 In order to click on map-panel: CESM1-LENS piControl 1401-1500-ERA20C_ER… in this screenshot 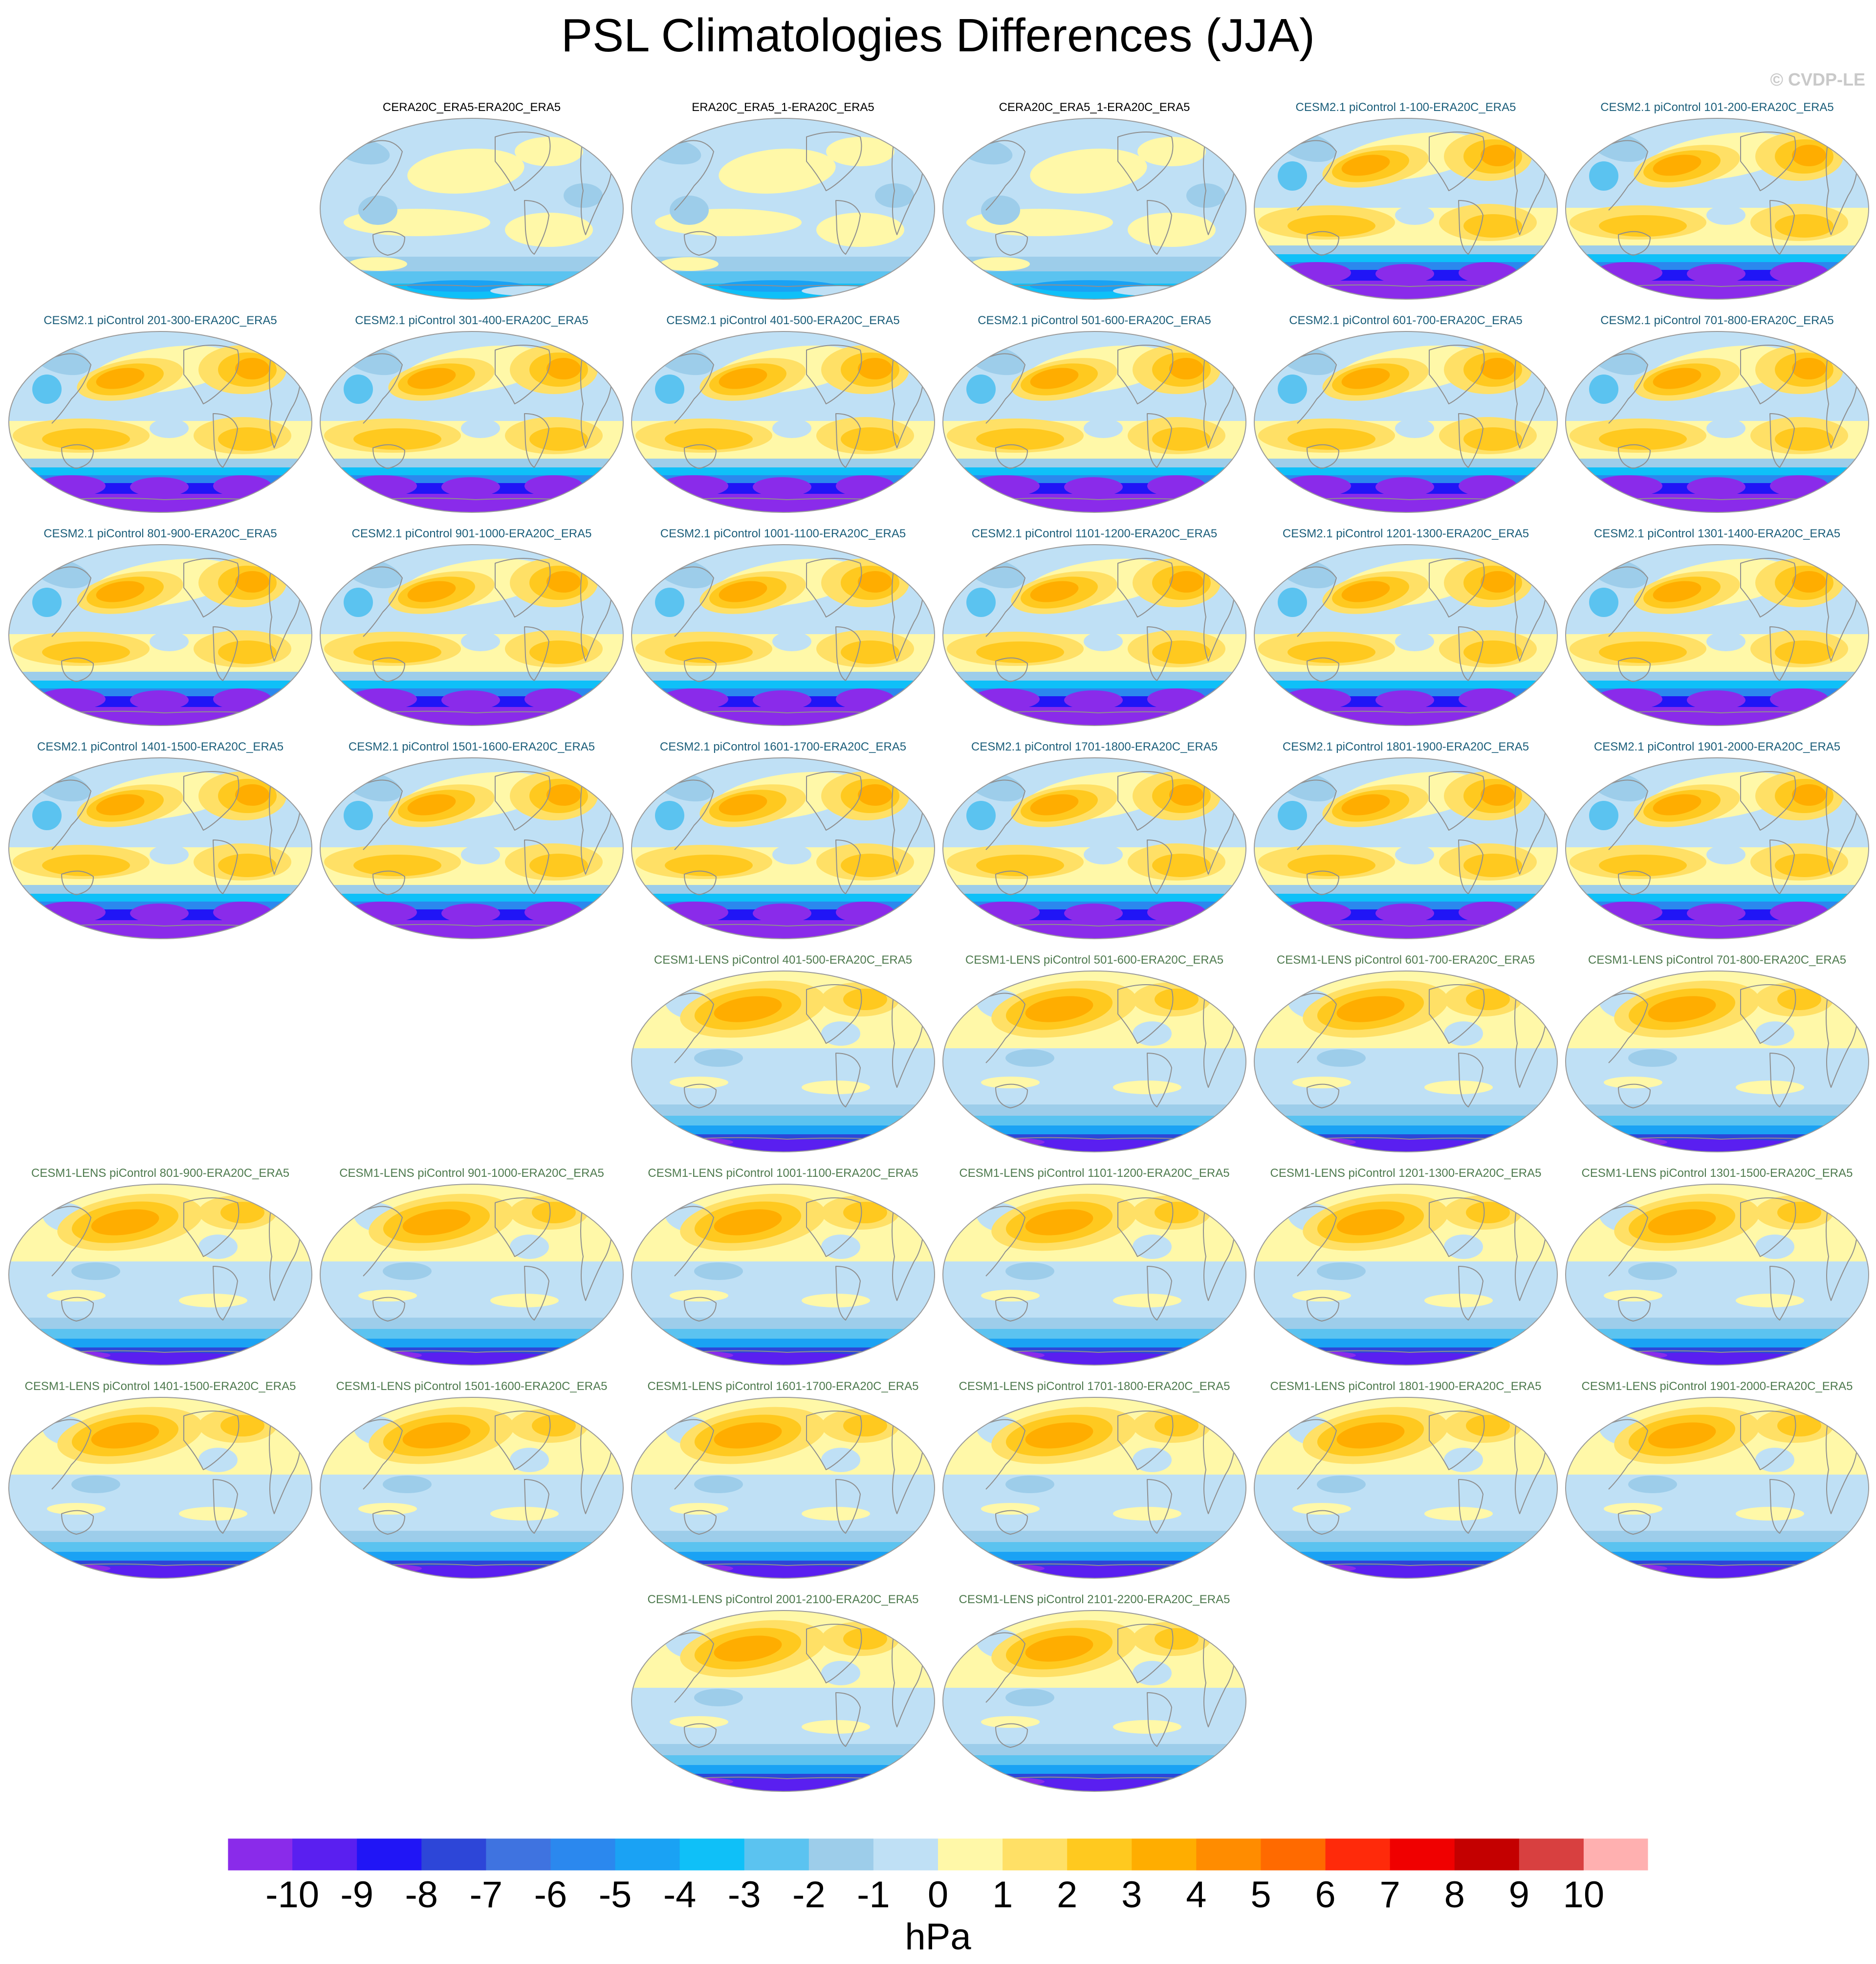, I will do `click(160, 1481)`.